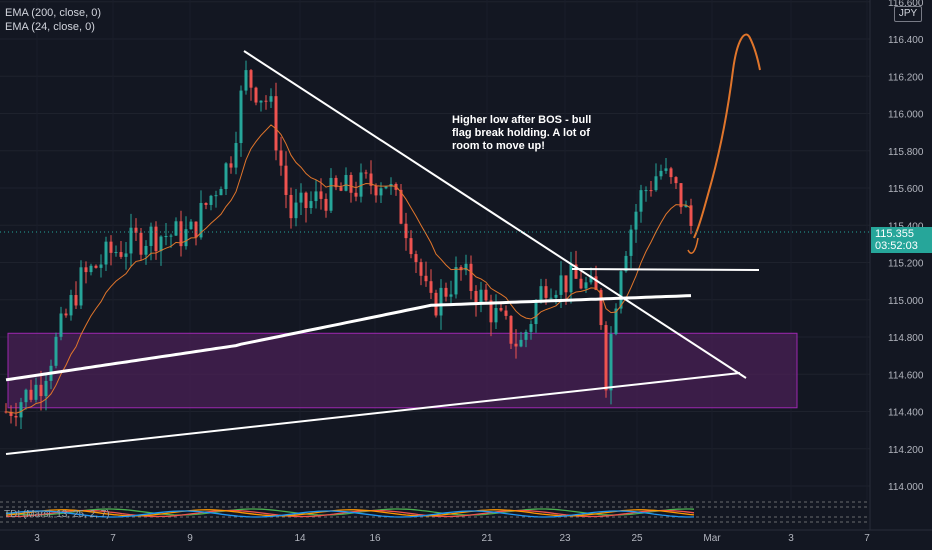 The height and width of the screenshot is (550, 932). Describe the element at coordinates (906, 77) in the screenshot. I see `price-tick-label: 116.200` at that location.